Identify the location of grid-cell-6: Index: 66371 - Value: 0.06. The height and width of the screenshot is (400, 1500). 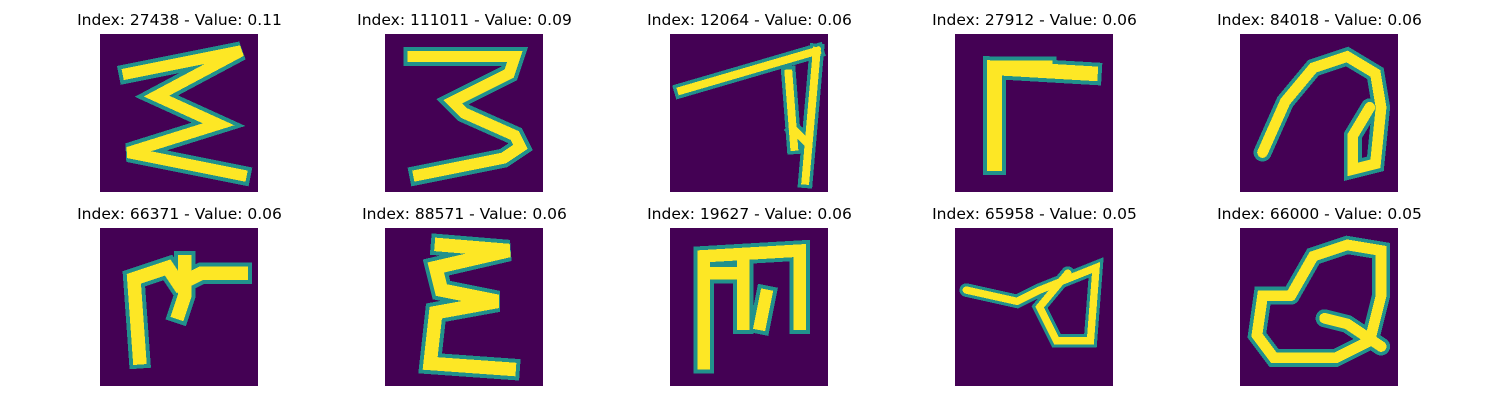
(179, 290).